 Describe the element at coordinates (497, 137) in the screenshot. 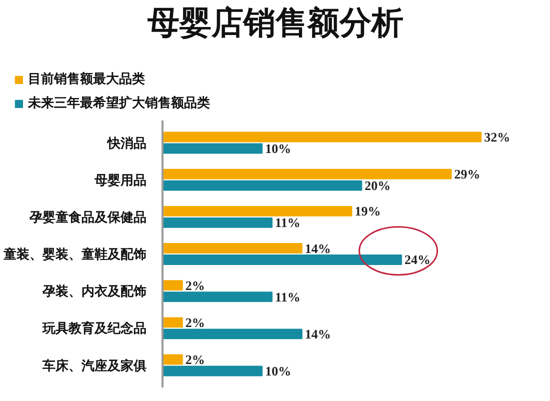

I see `data-label: 32%` at that location.